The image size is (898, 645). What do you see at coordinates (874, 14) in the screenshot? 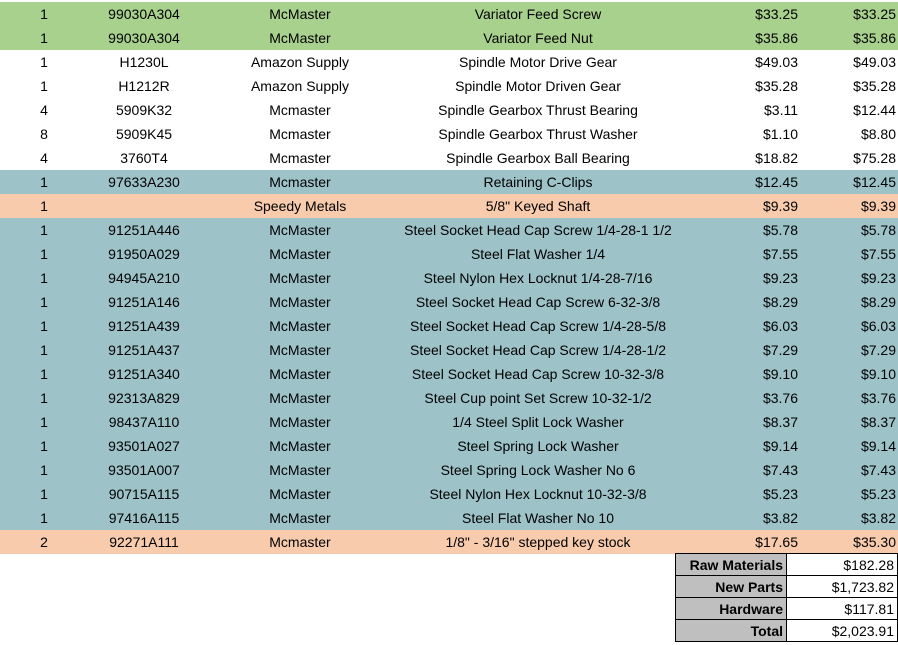
I see `line-total-cell: $33.25` at bounding box center [874, 14].